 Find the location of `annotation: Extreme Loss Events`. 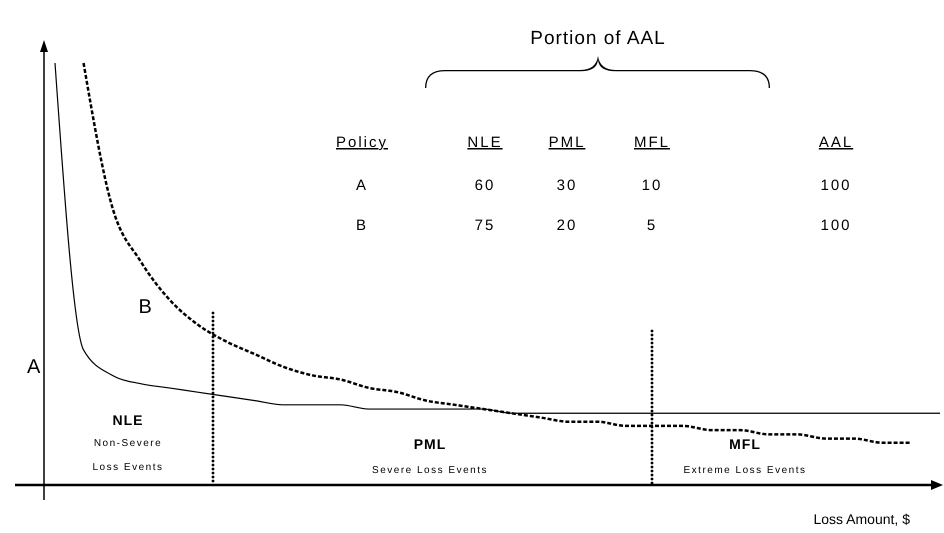

annotation: Extreme Loss Events is located at coordinates (745, 470).